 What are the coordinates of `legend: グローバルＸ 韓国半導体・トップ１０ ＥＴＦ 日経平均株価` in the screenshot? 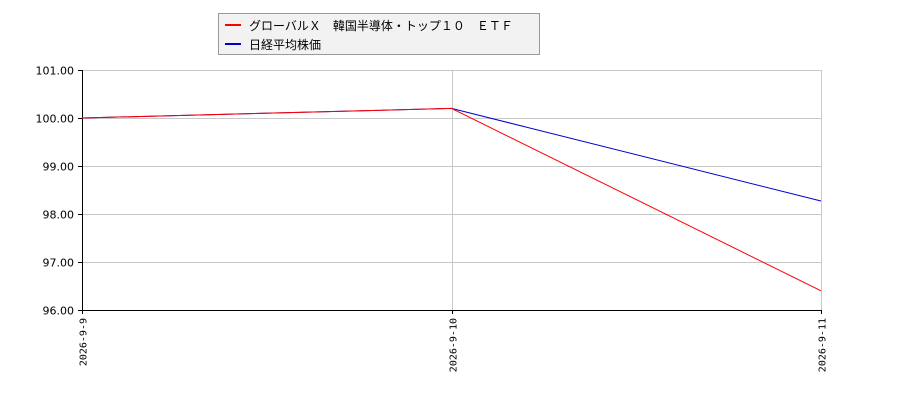 It's located at (379, 34).